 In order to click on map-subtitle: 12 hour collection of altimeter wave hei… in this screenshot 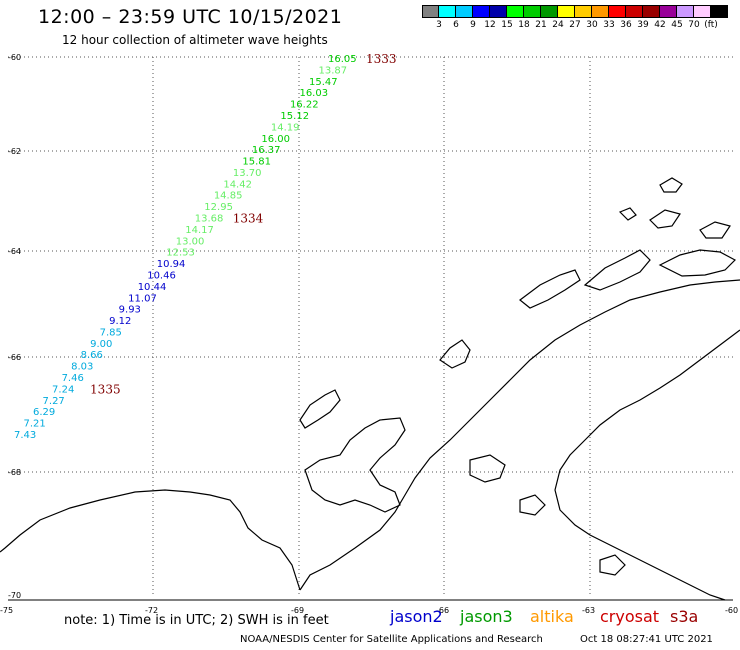, I will do `click(195, 40)`.